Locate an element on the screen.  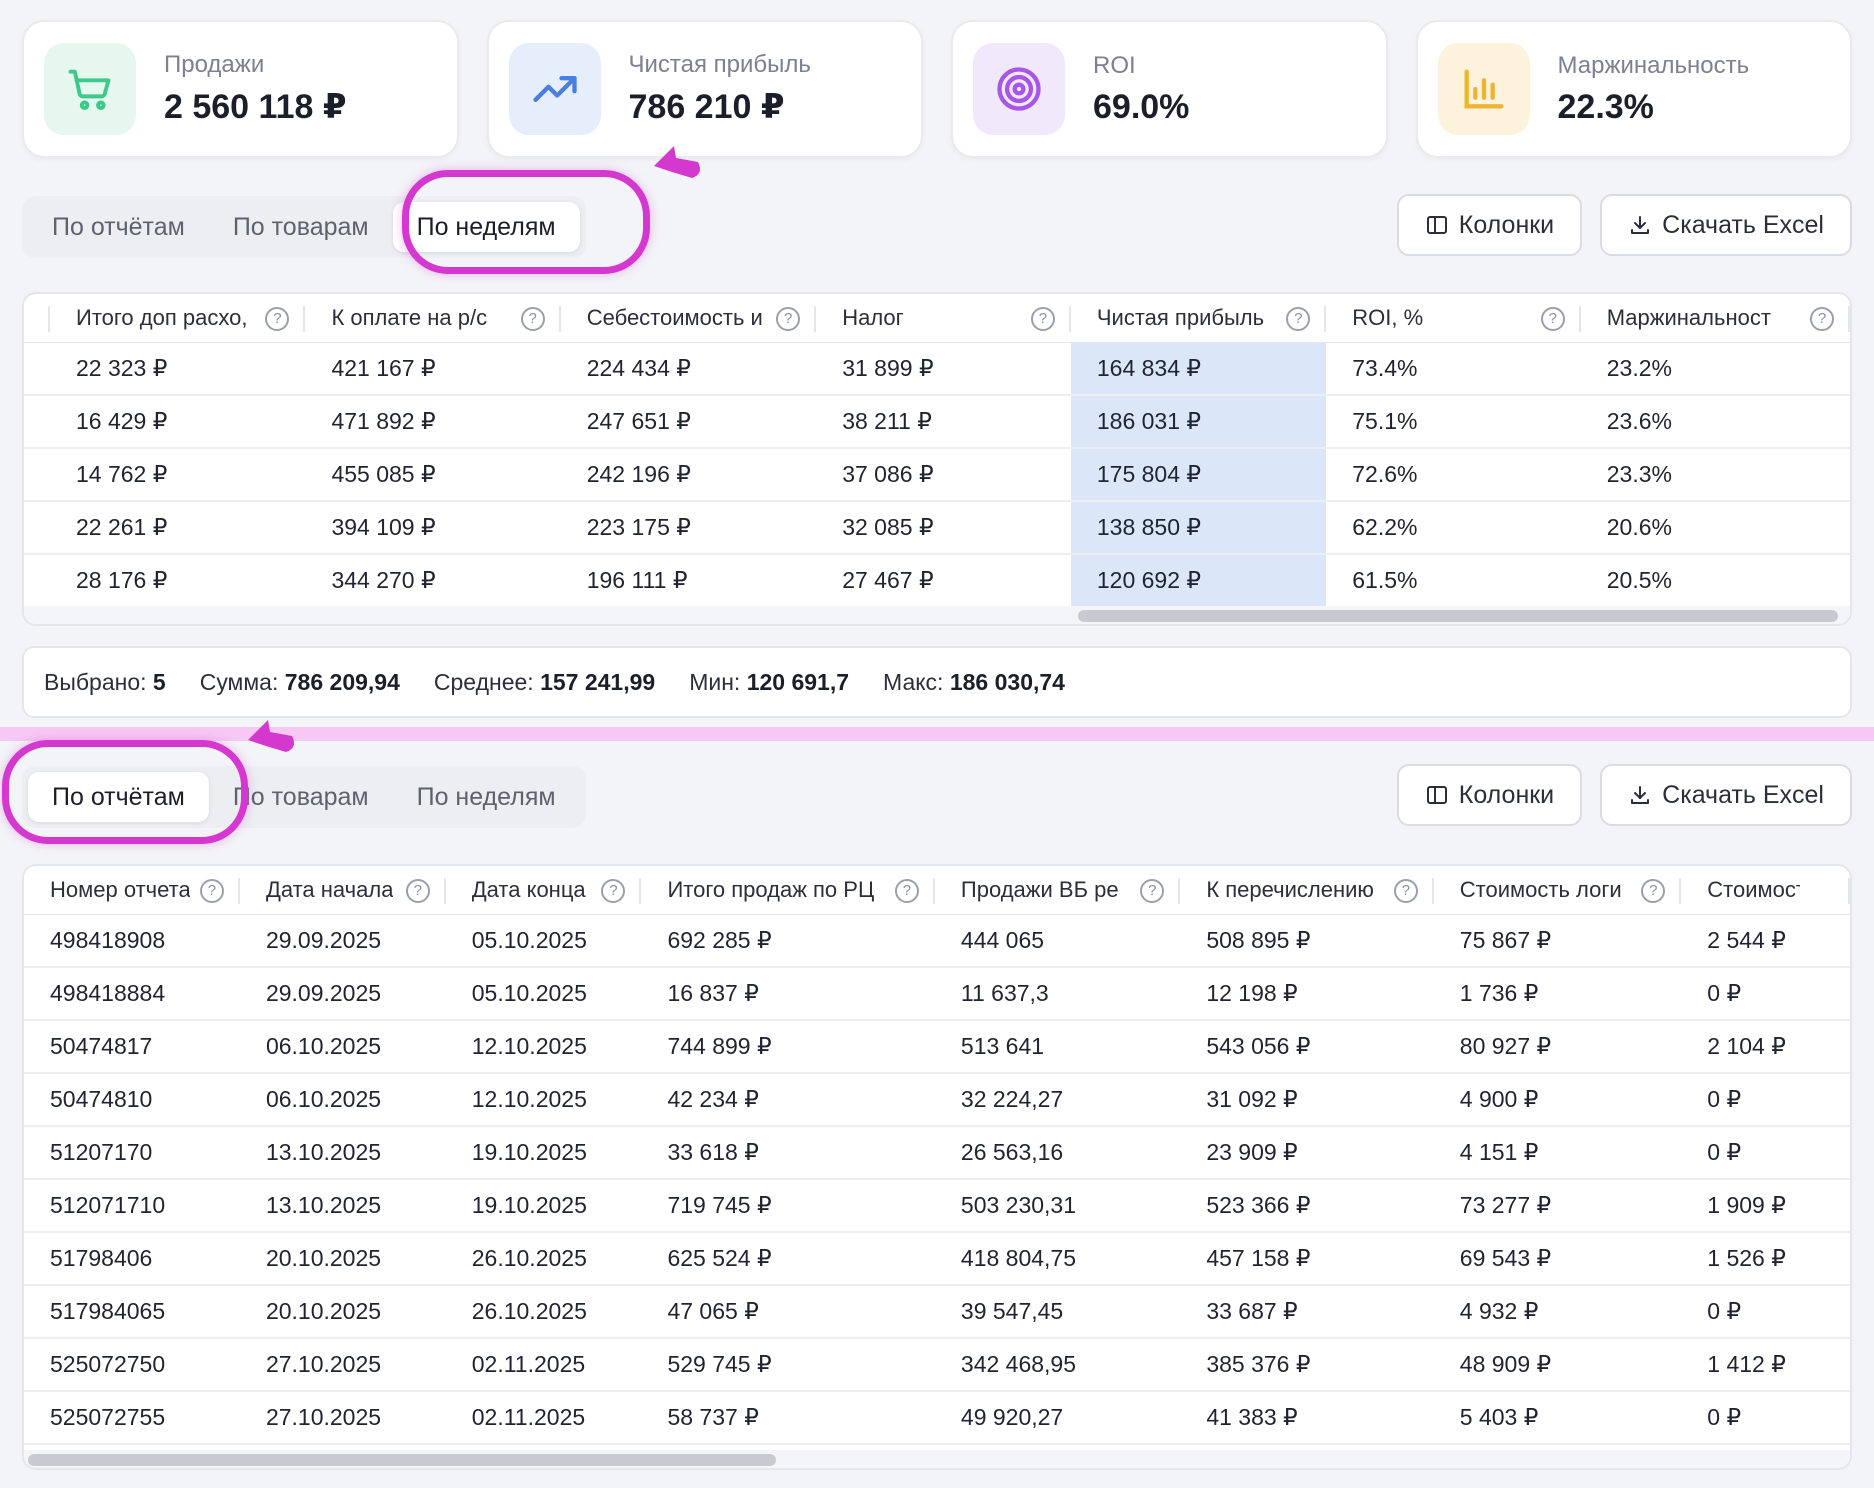
scrollbar-thumb is located at coordinates (402, 1460).